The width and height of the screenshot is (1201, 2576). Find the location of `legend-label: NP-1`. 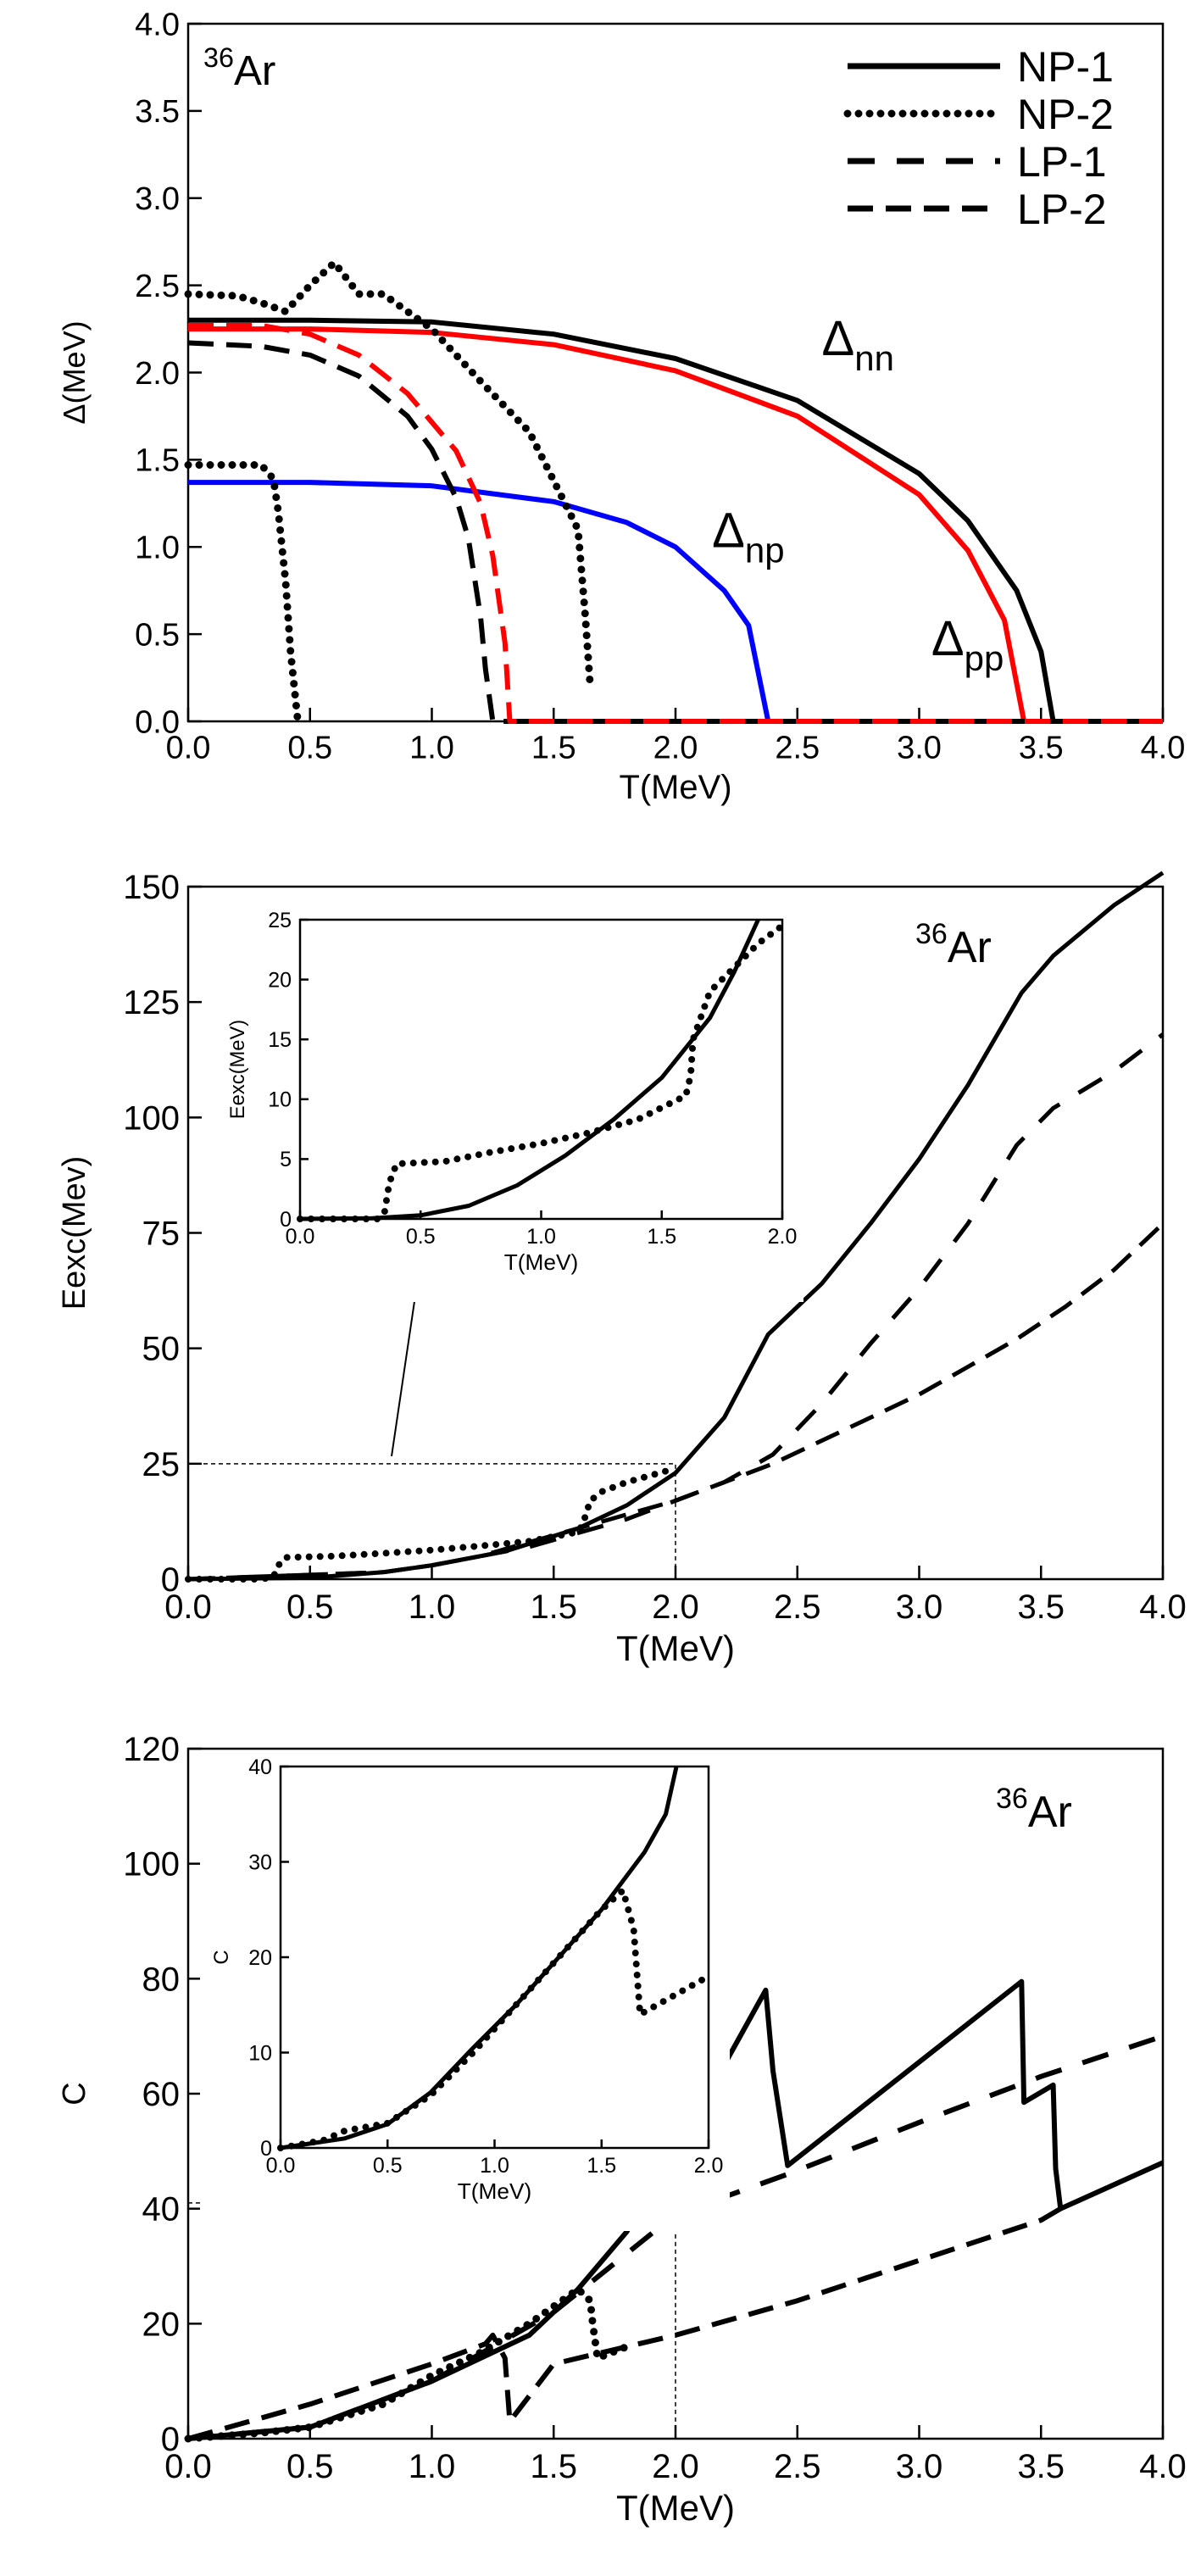

legend-label: NP-1 is located at coordinates (1065, 67).